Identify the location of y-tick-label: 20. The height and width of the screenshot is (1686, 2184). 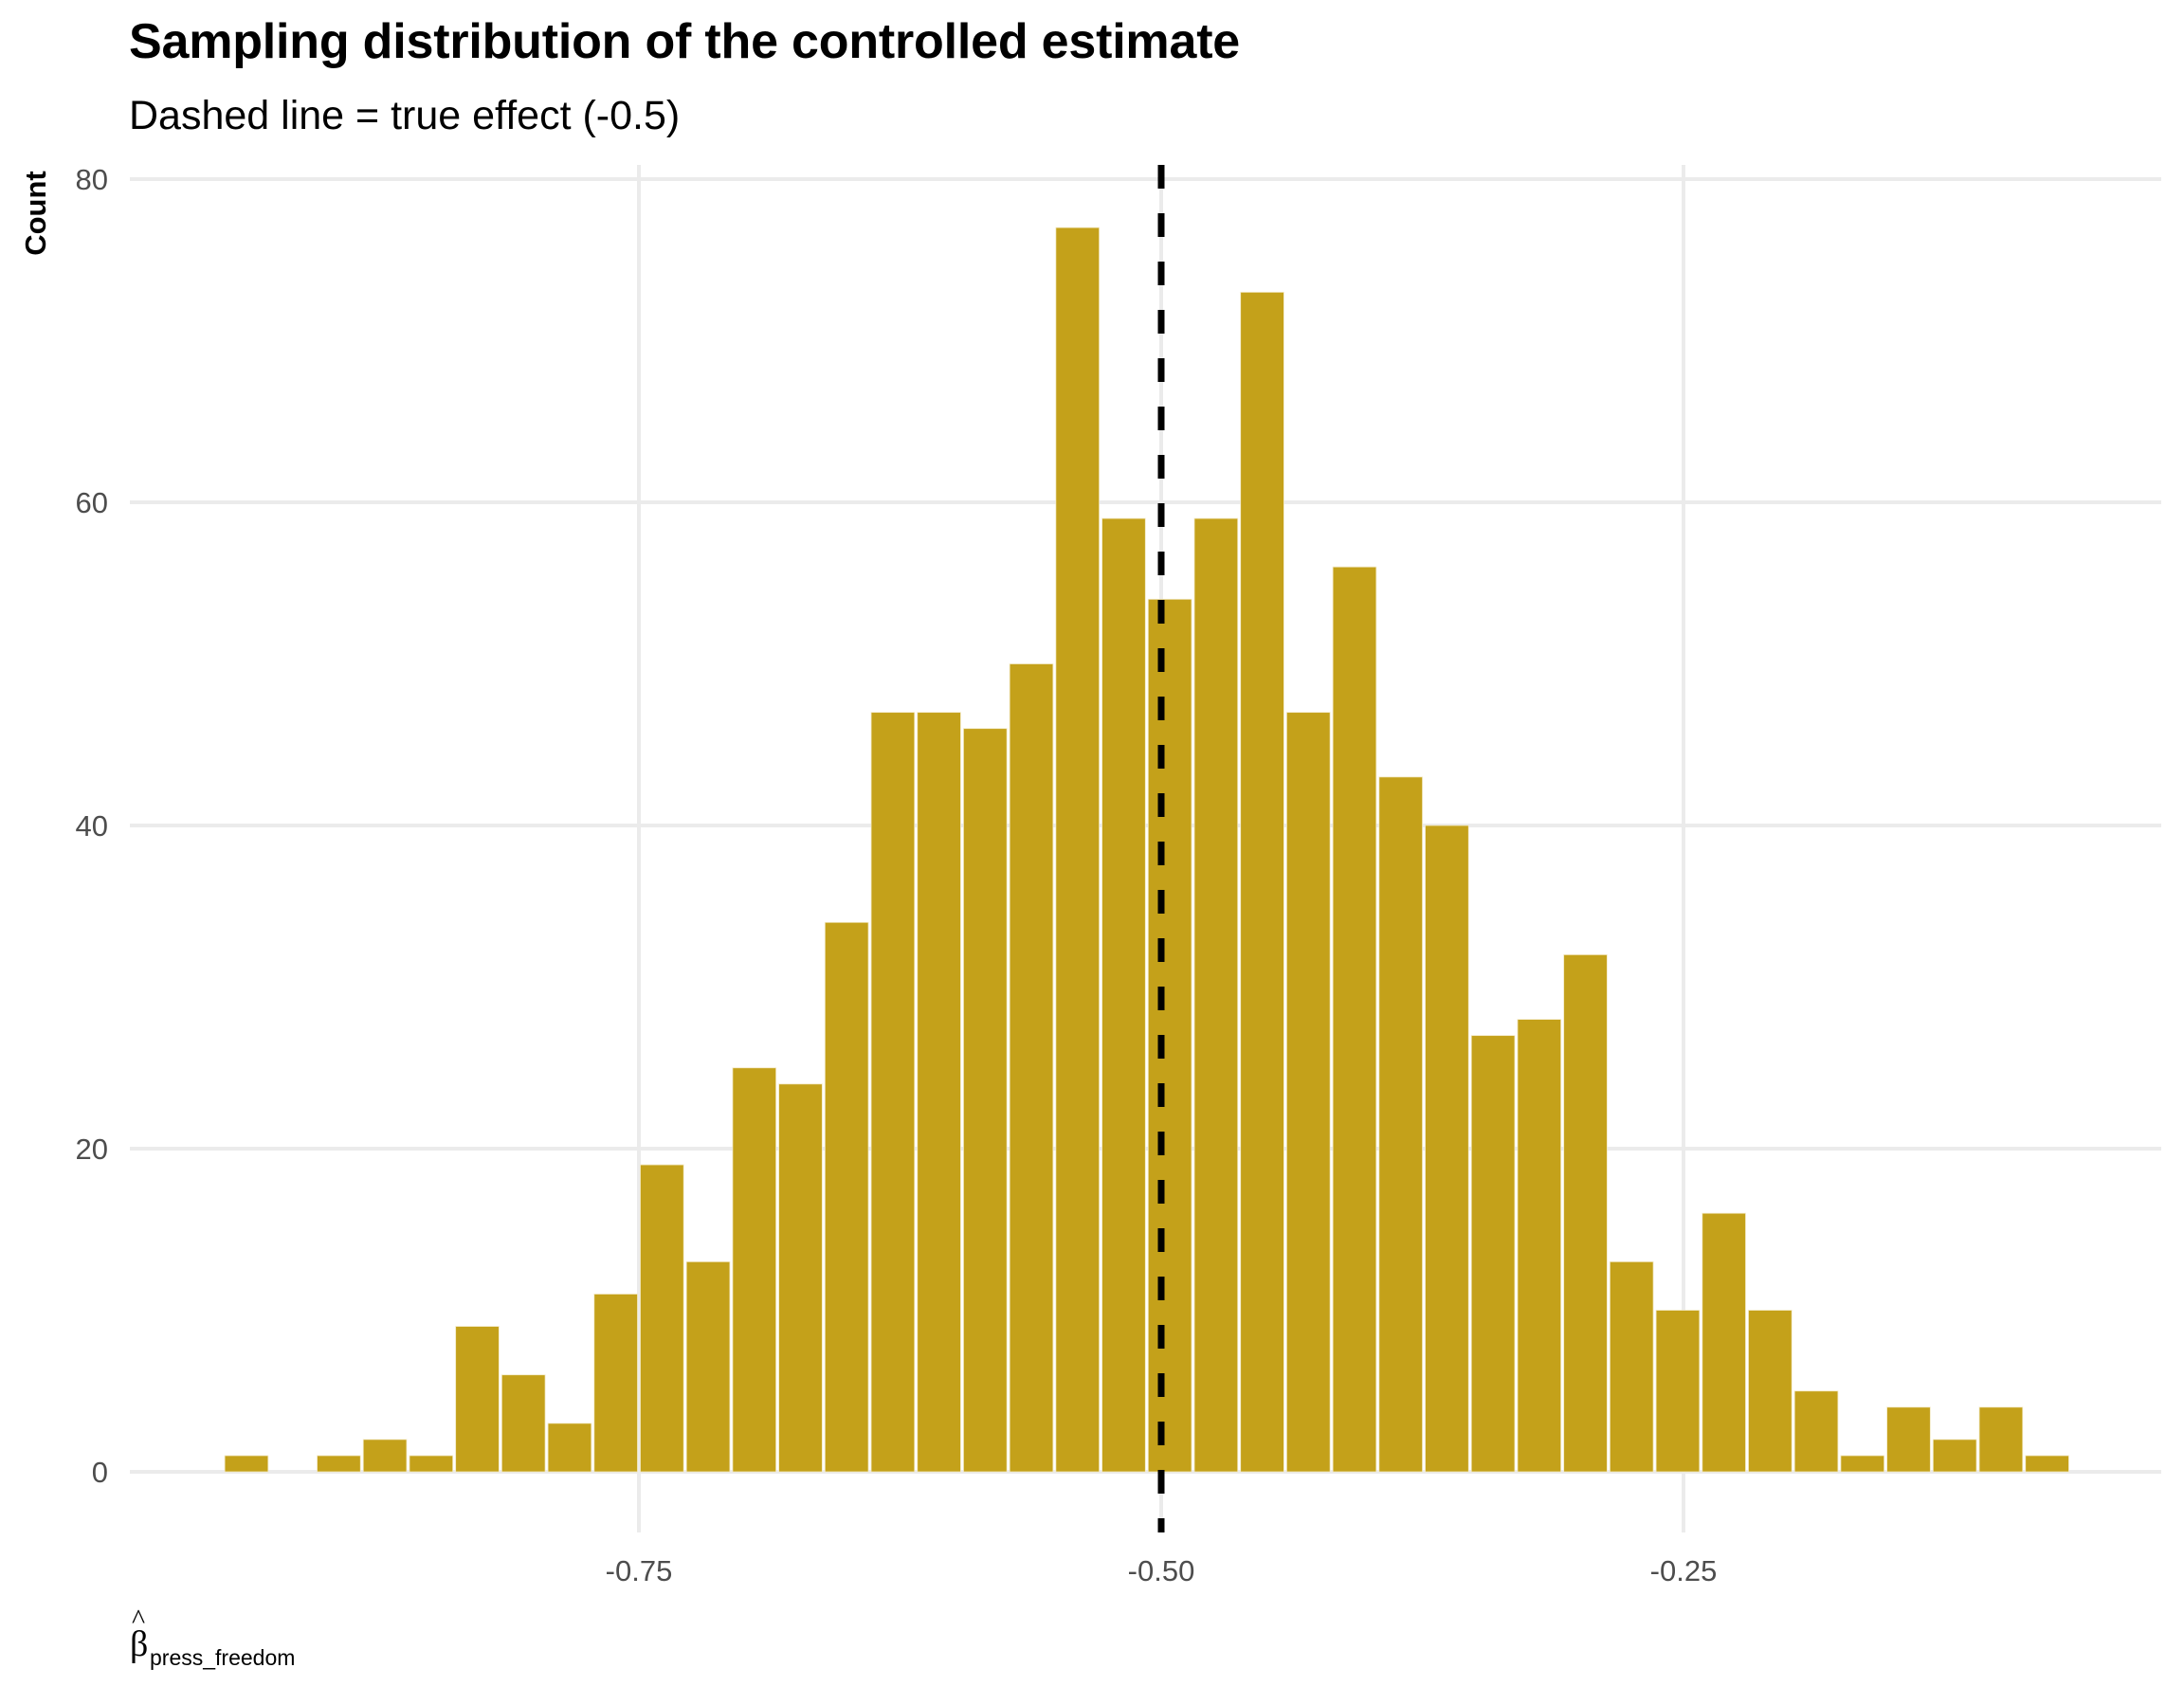
(92, 1149).